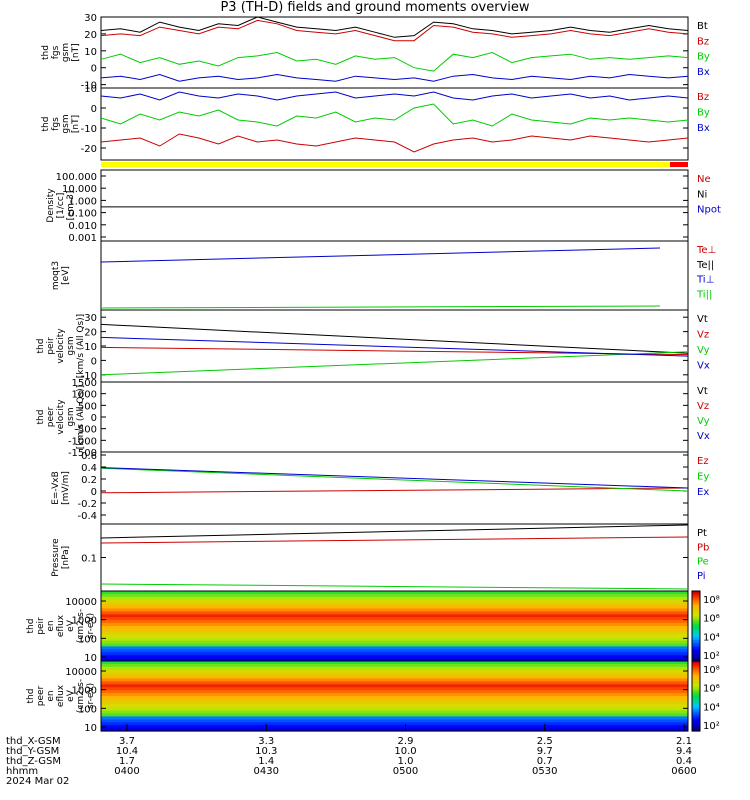  What do you see at coordinates (90, 18) in the screenshot?
I see `y-tick-label: 30` at bounding box center [90, 18].